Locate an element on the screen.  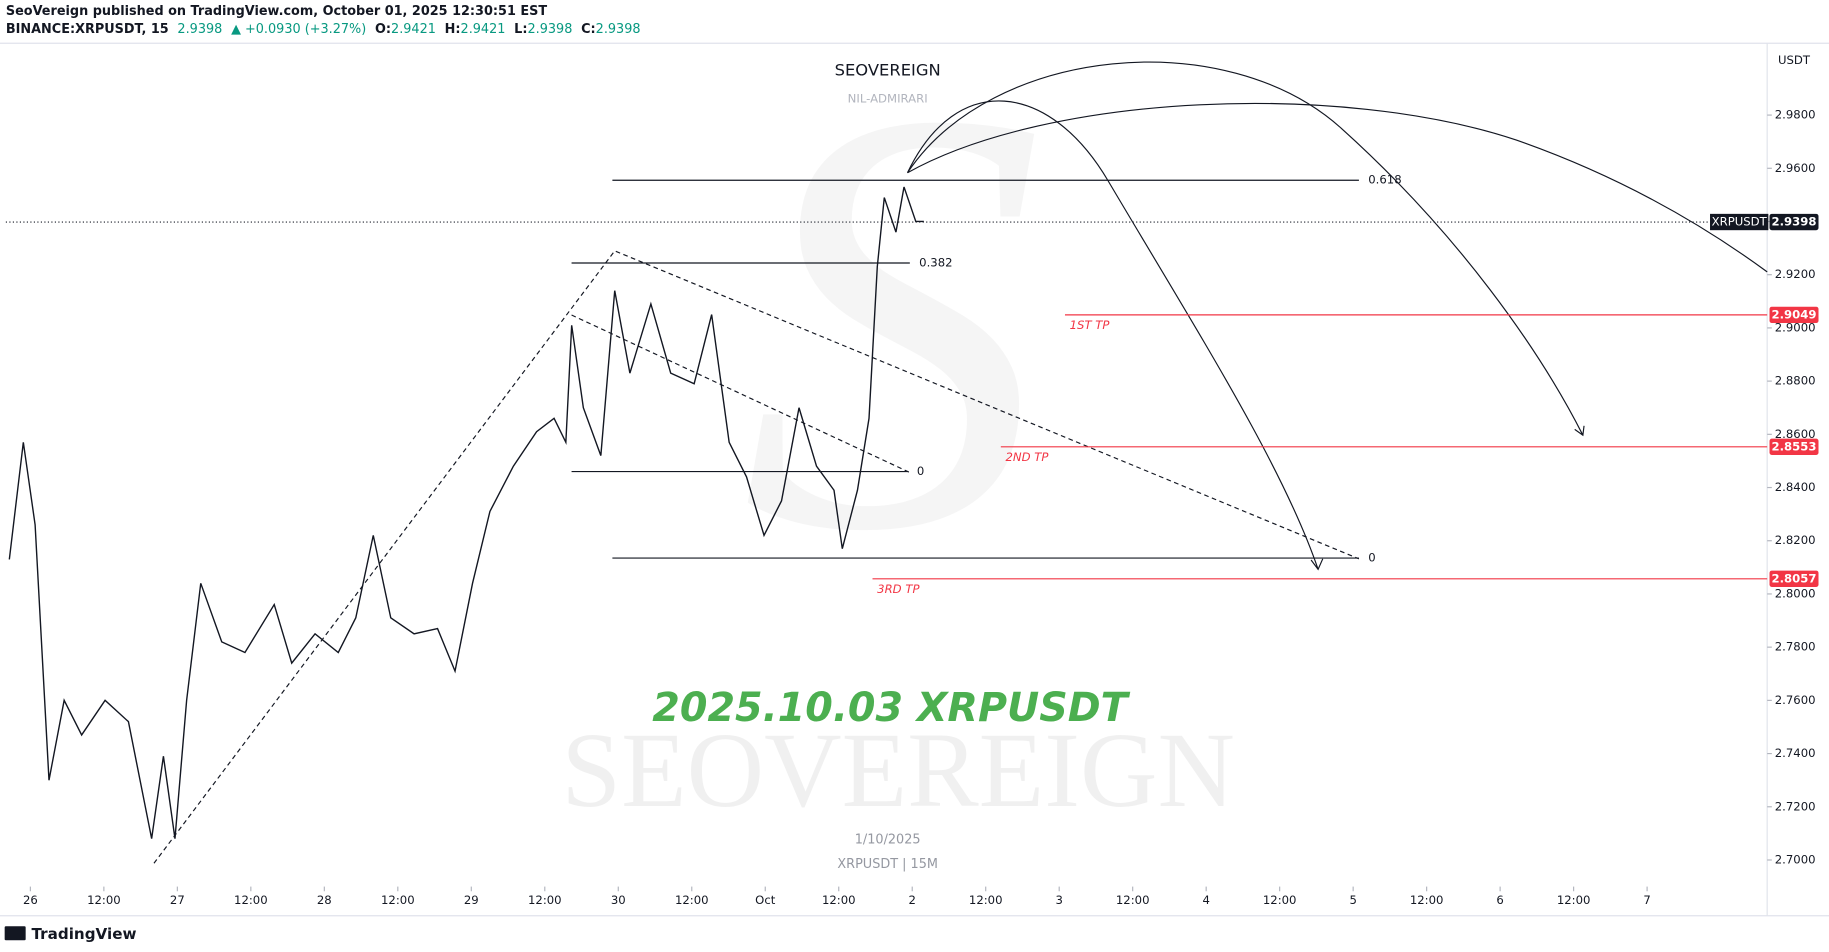
target-label: 1ST TP is located at coordinates (1090, 325).